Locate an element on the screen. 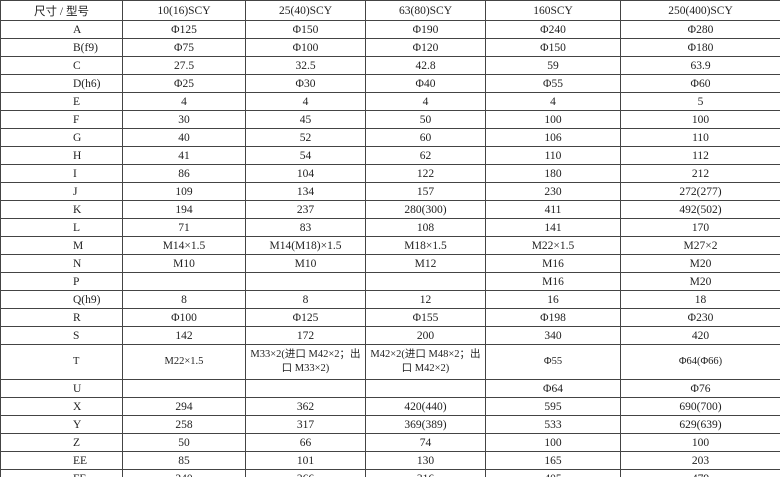  table-cell: 690(700) is located at coordinates (700, 406).